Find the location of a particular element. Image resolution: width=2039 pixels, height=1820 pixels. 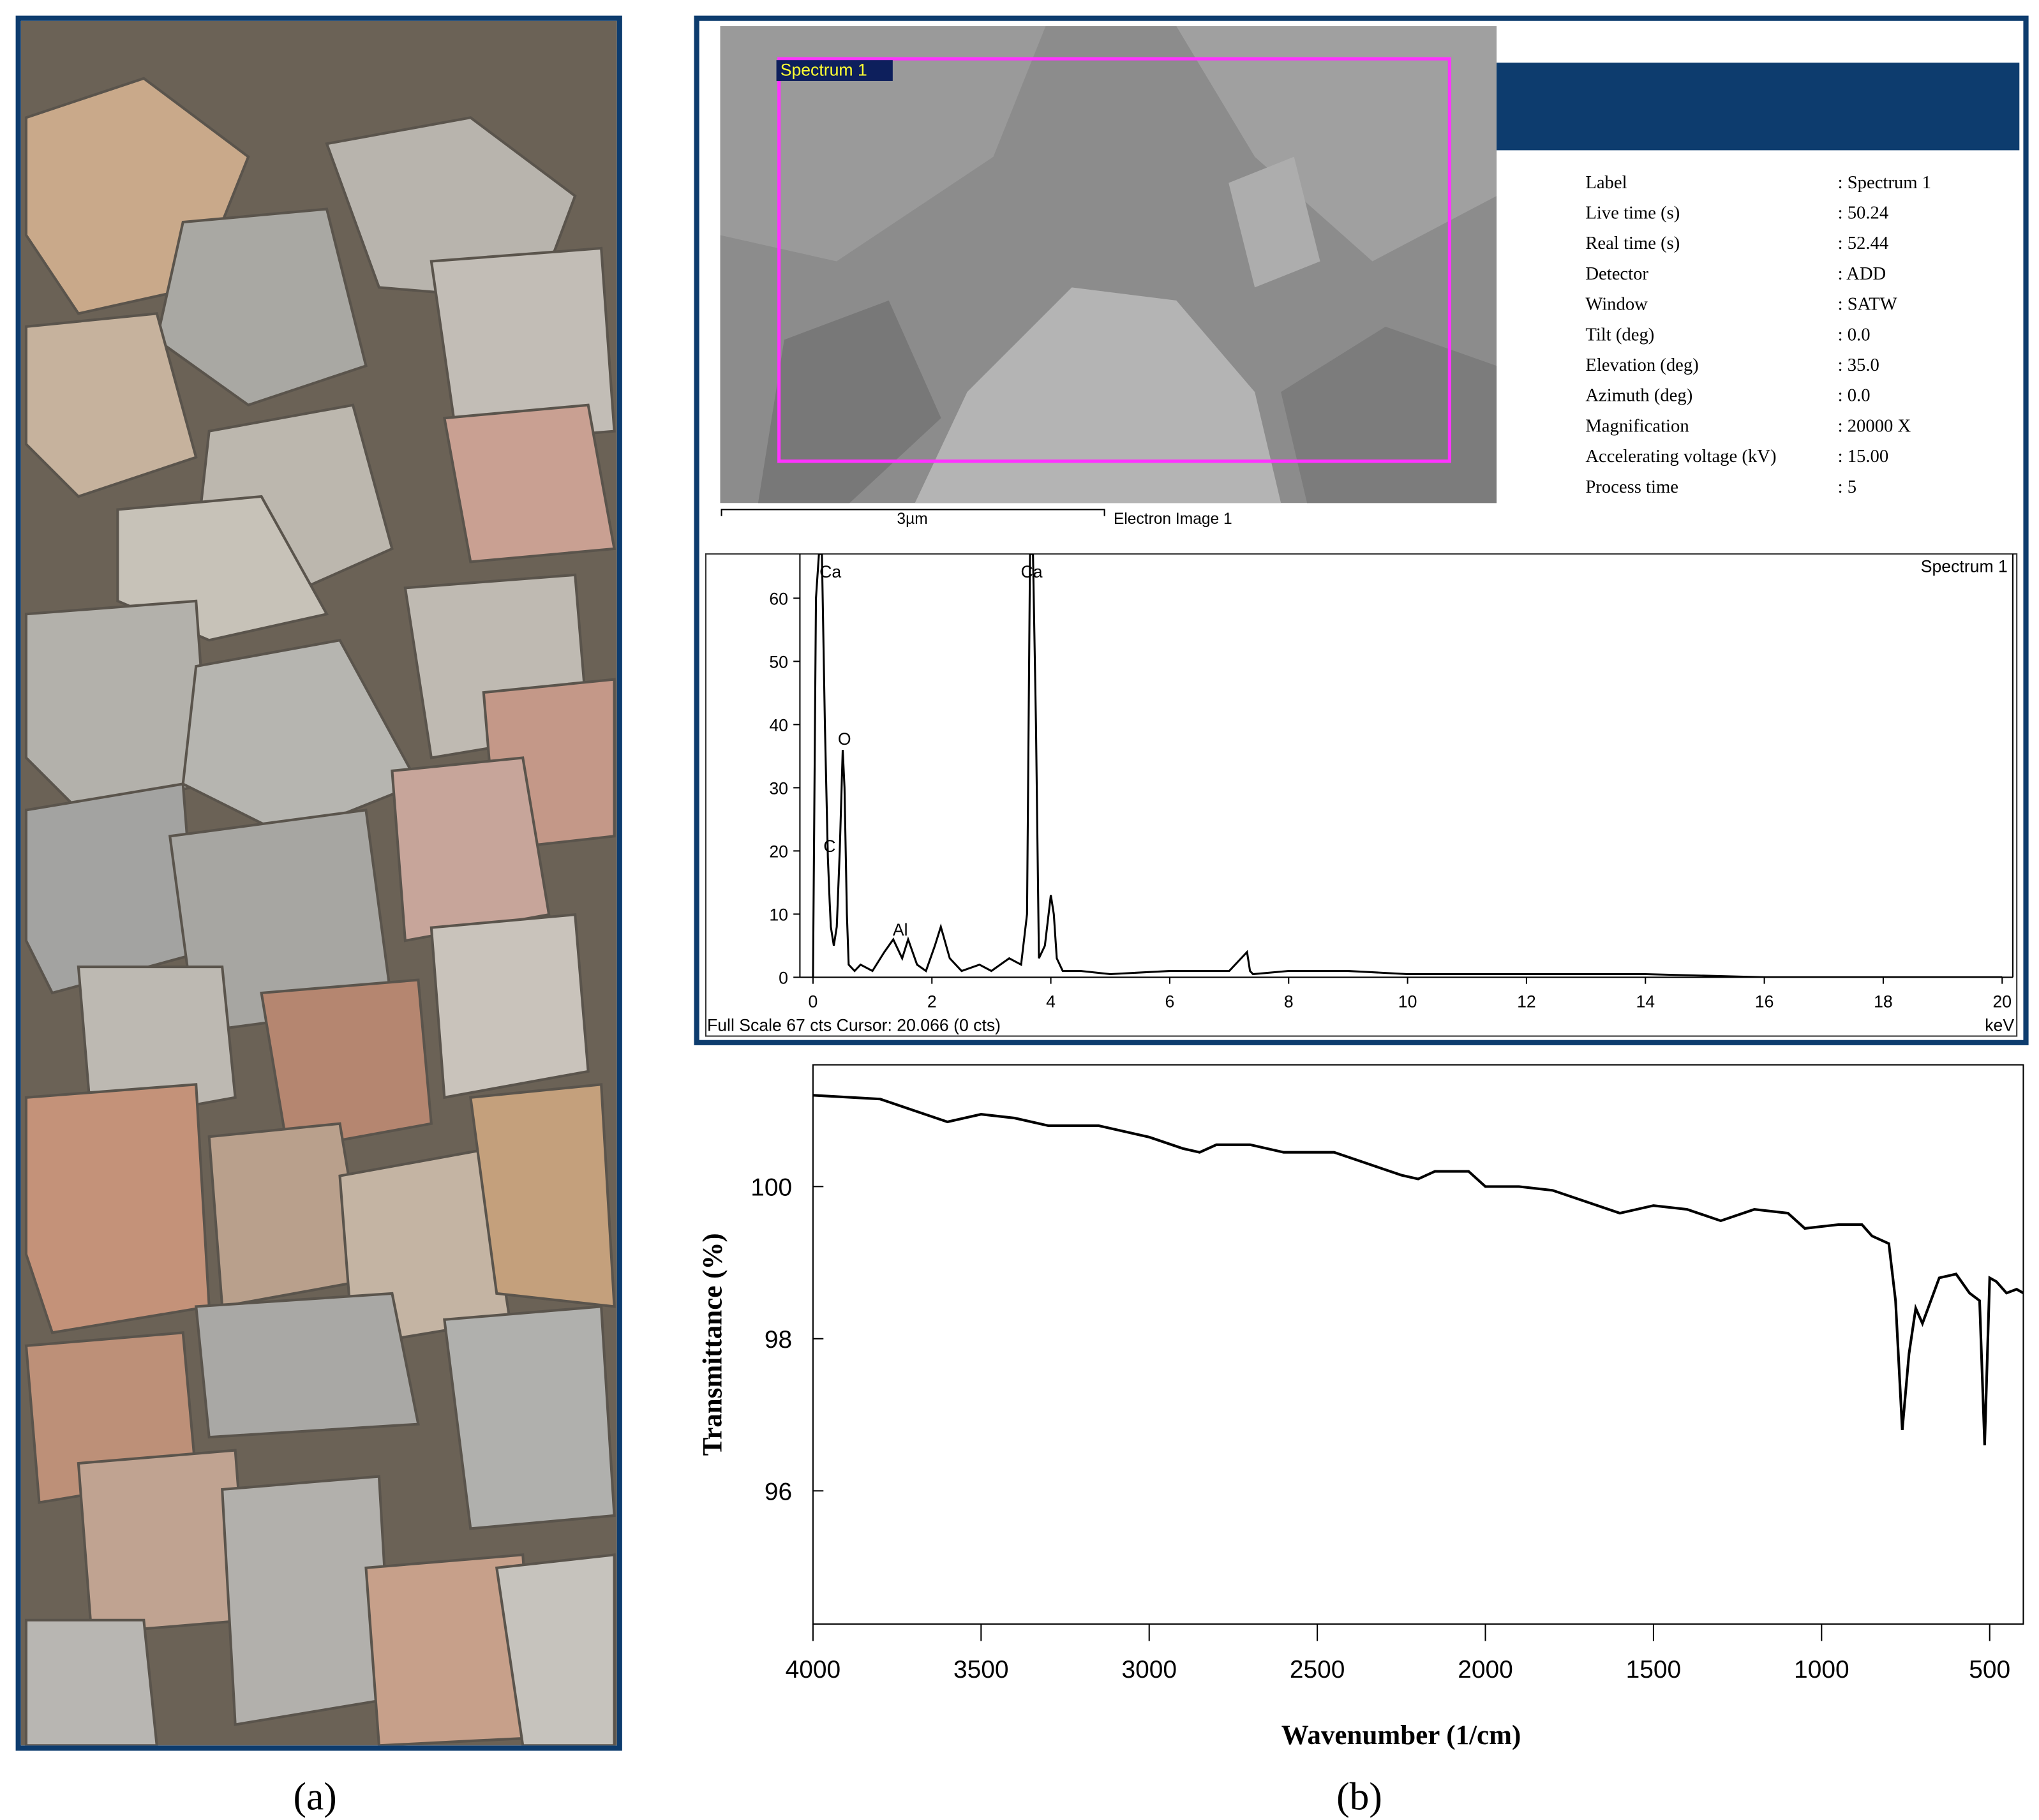

table-label: Elevation (deg) is located at coordinates (1641, 365).